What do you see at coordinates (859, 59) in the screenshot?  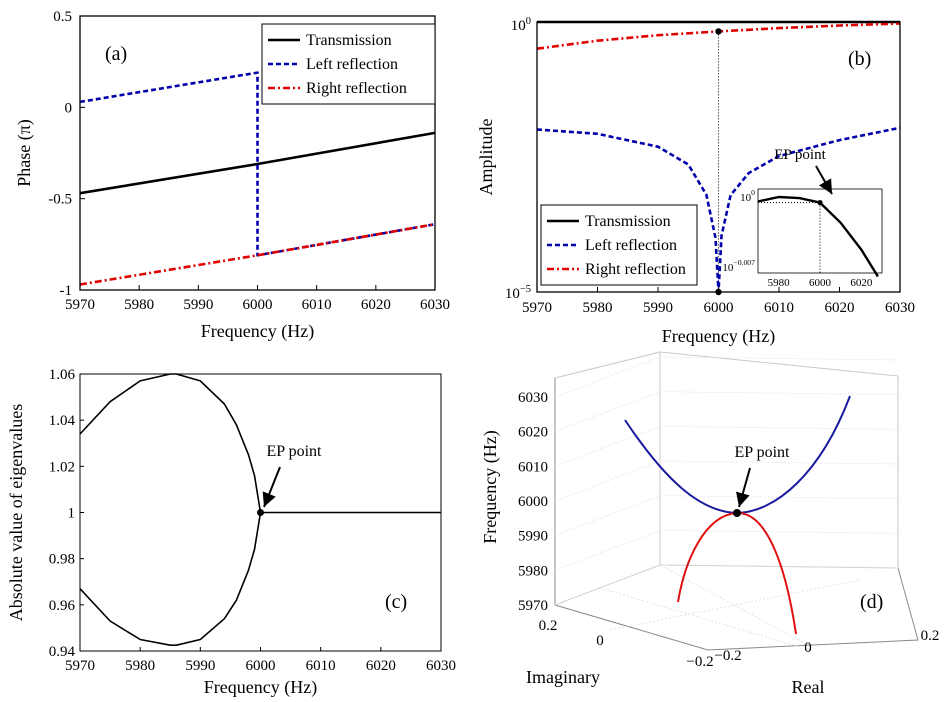 I see `panel-label: (b)` at bounding box center [859, 59].